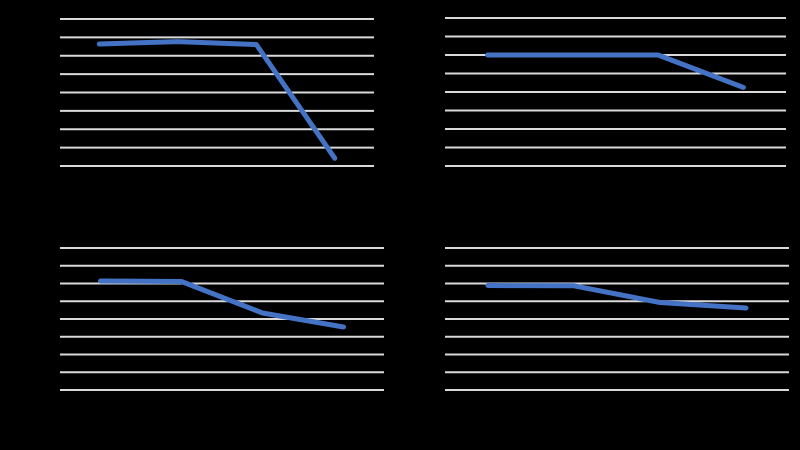 The height and width of the screenshot is (450, 800). Describe the element at coordinates (615, 92) in the screenshot. I see `chart-top-right` at that location.